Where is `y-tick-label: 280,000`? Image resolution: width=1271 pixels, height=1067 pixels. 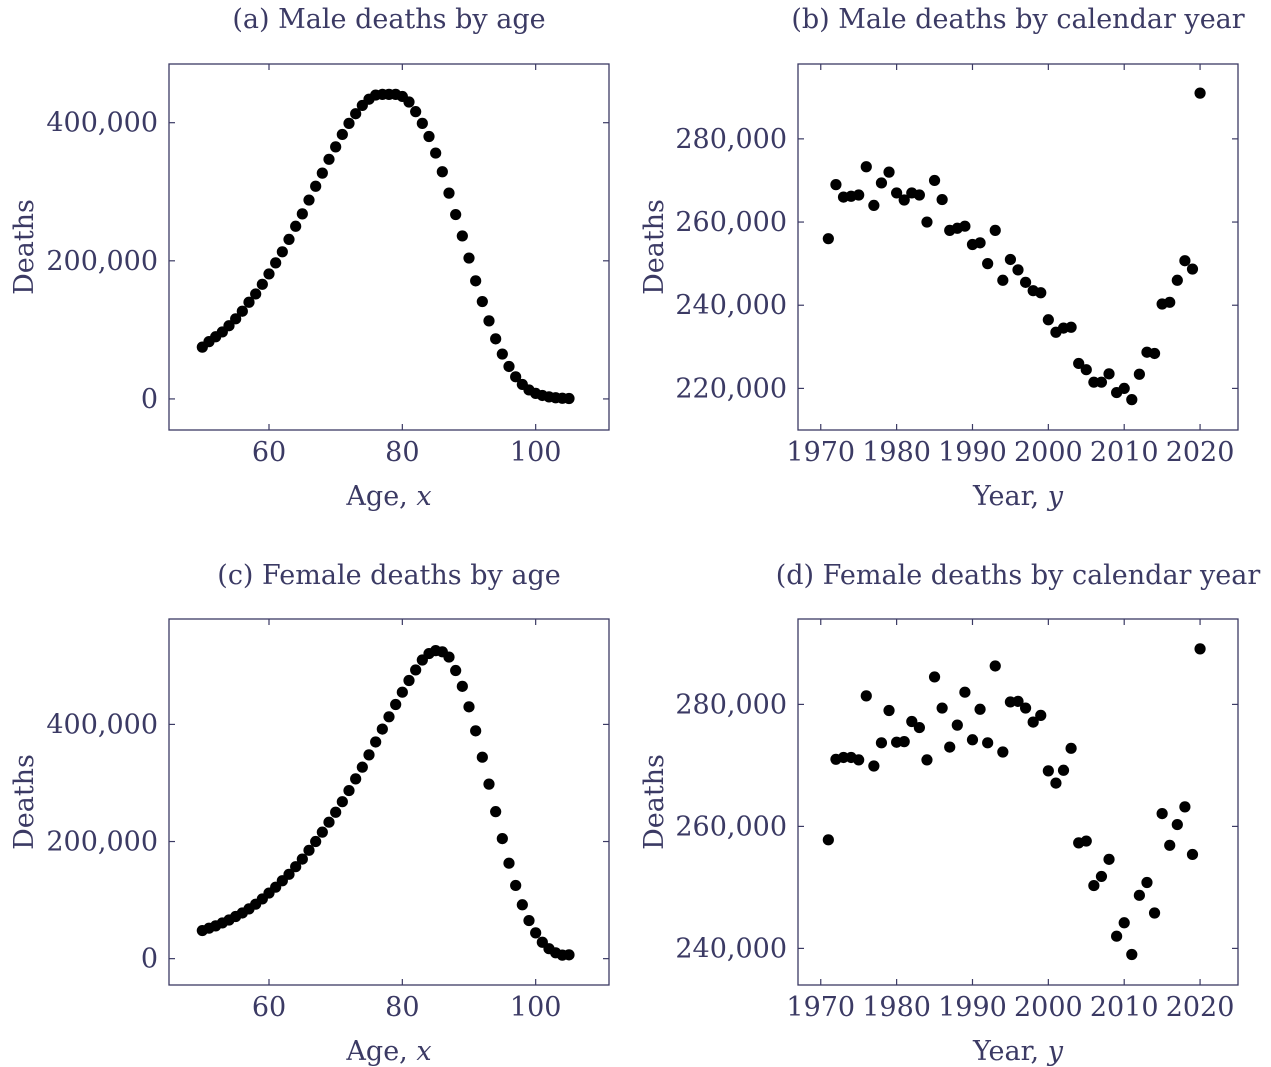
y-tick-label: 280,000 is located at coordinates (731, 704).